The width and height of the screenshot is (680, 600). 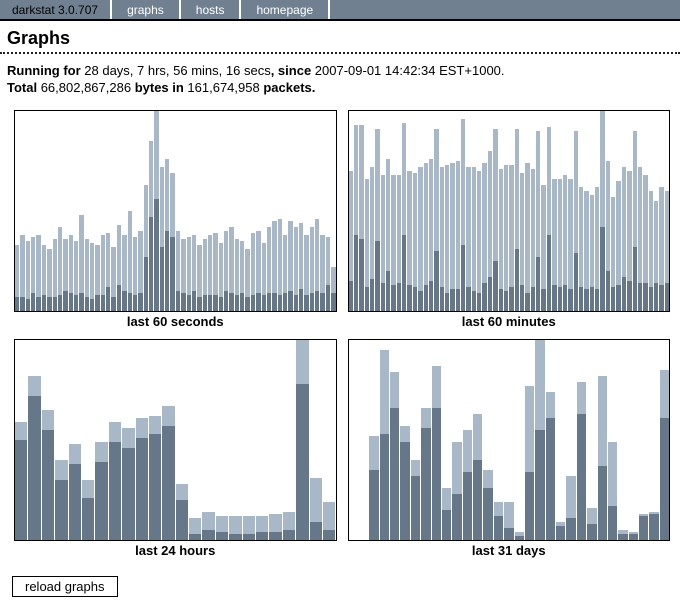 I want to click on reload-graphs-button: reload graphs, so click(x=65, y=586).